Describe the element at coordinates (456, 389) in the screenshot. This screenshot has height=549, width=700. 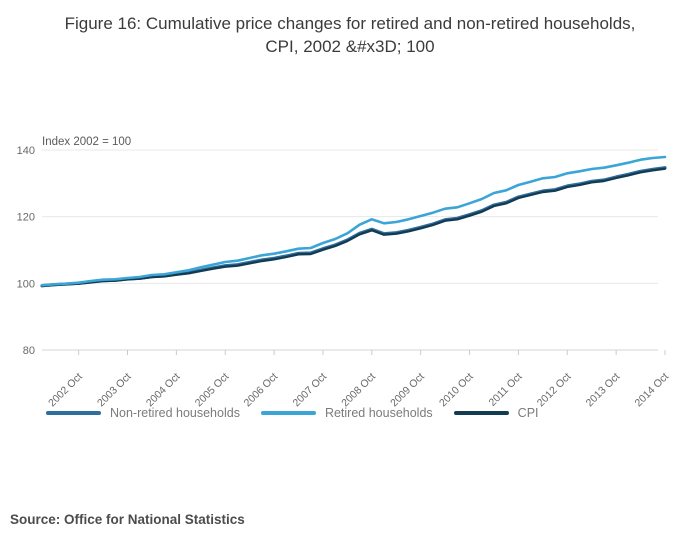
I see `x-tick-label-8: 2010 Oct` at that location.